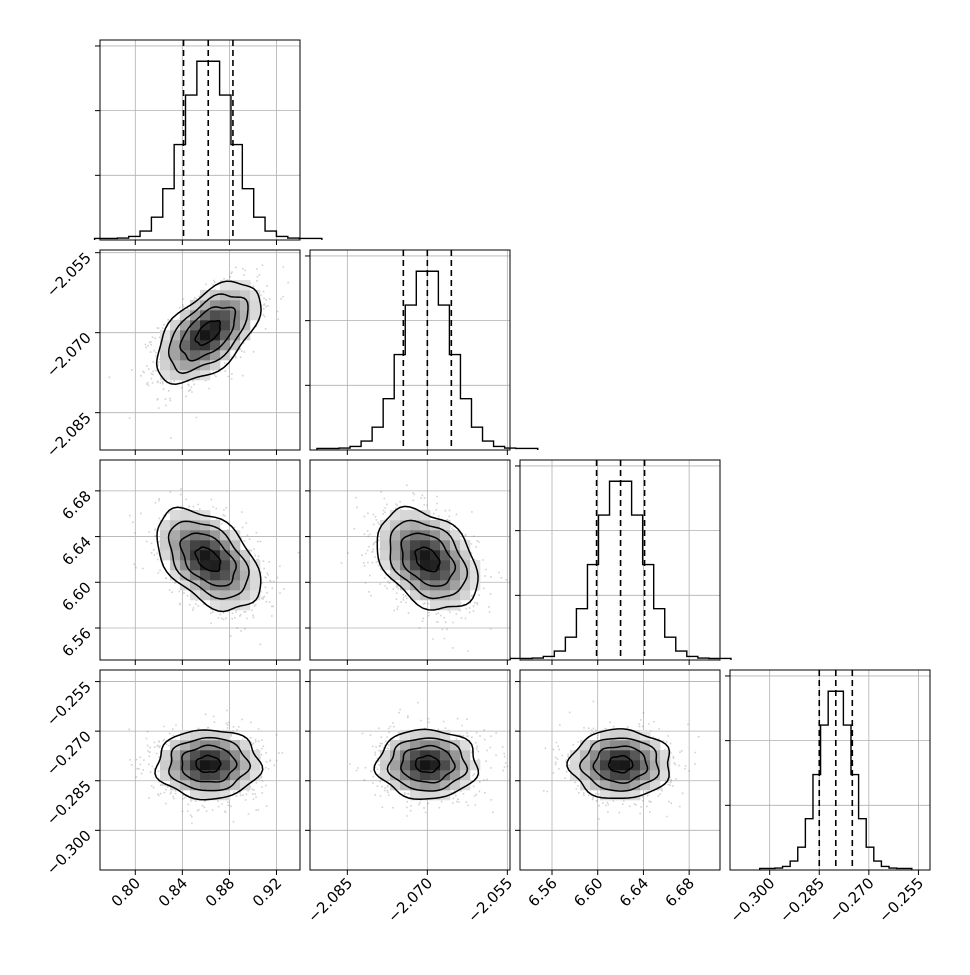  Describe the element at coordinates (634, 892) in the screenshot. I see `x-tick-label: 6.64` at that location.